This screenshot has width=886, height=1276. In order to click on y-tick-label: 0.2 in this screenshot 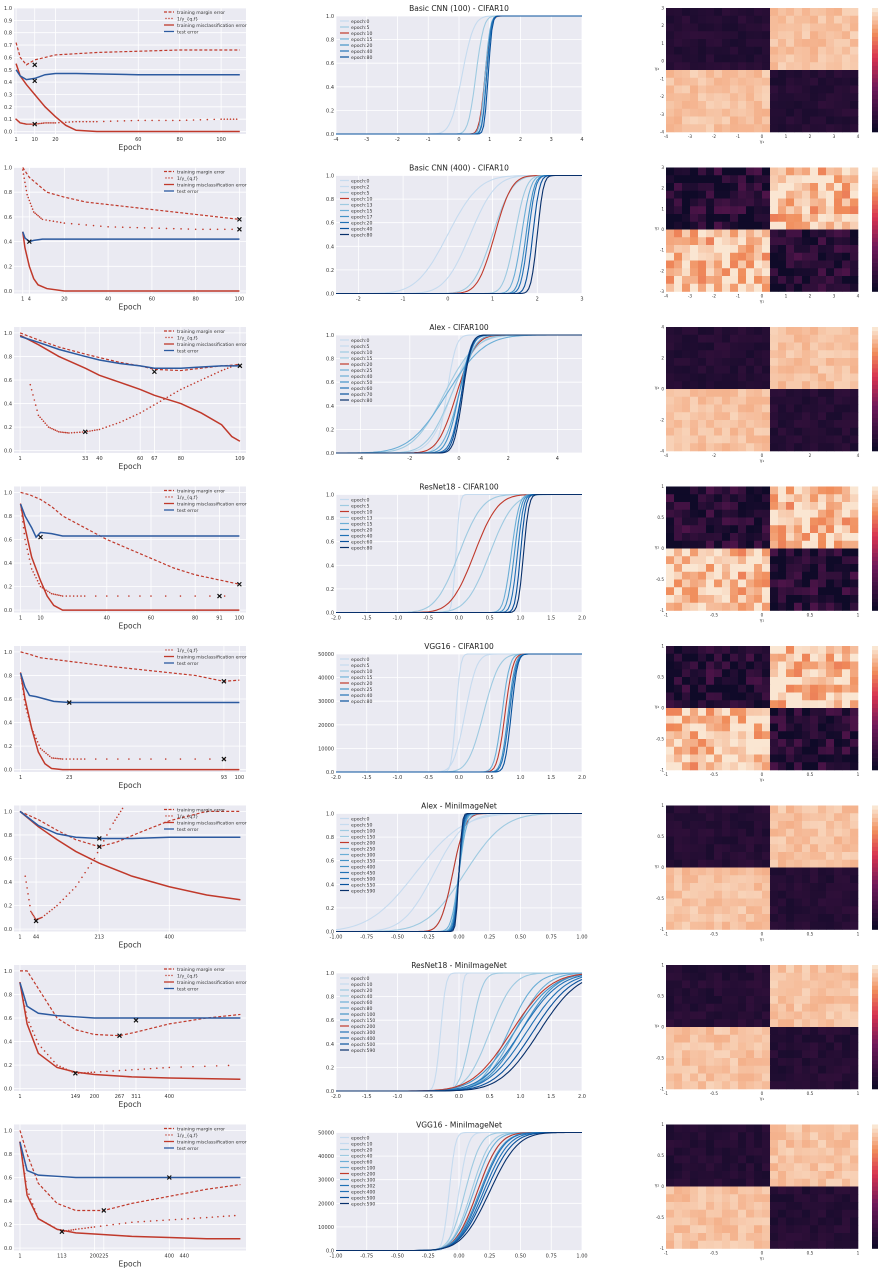, I will do `click(8, 1066)`.